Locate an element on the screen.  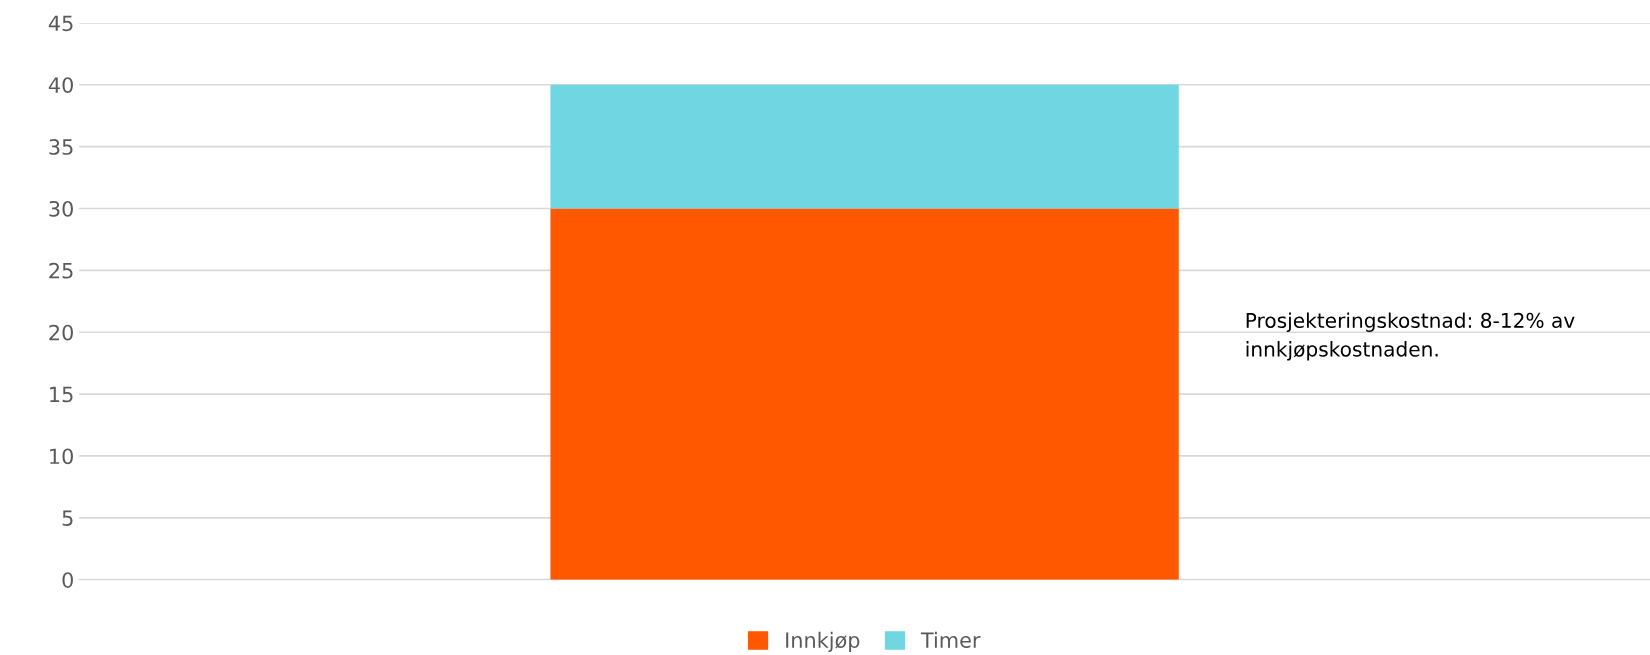
y-tick-label: 25 is located at coordinates (61, 270).